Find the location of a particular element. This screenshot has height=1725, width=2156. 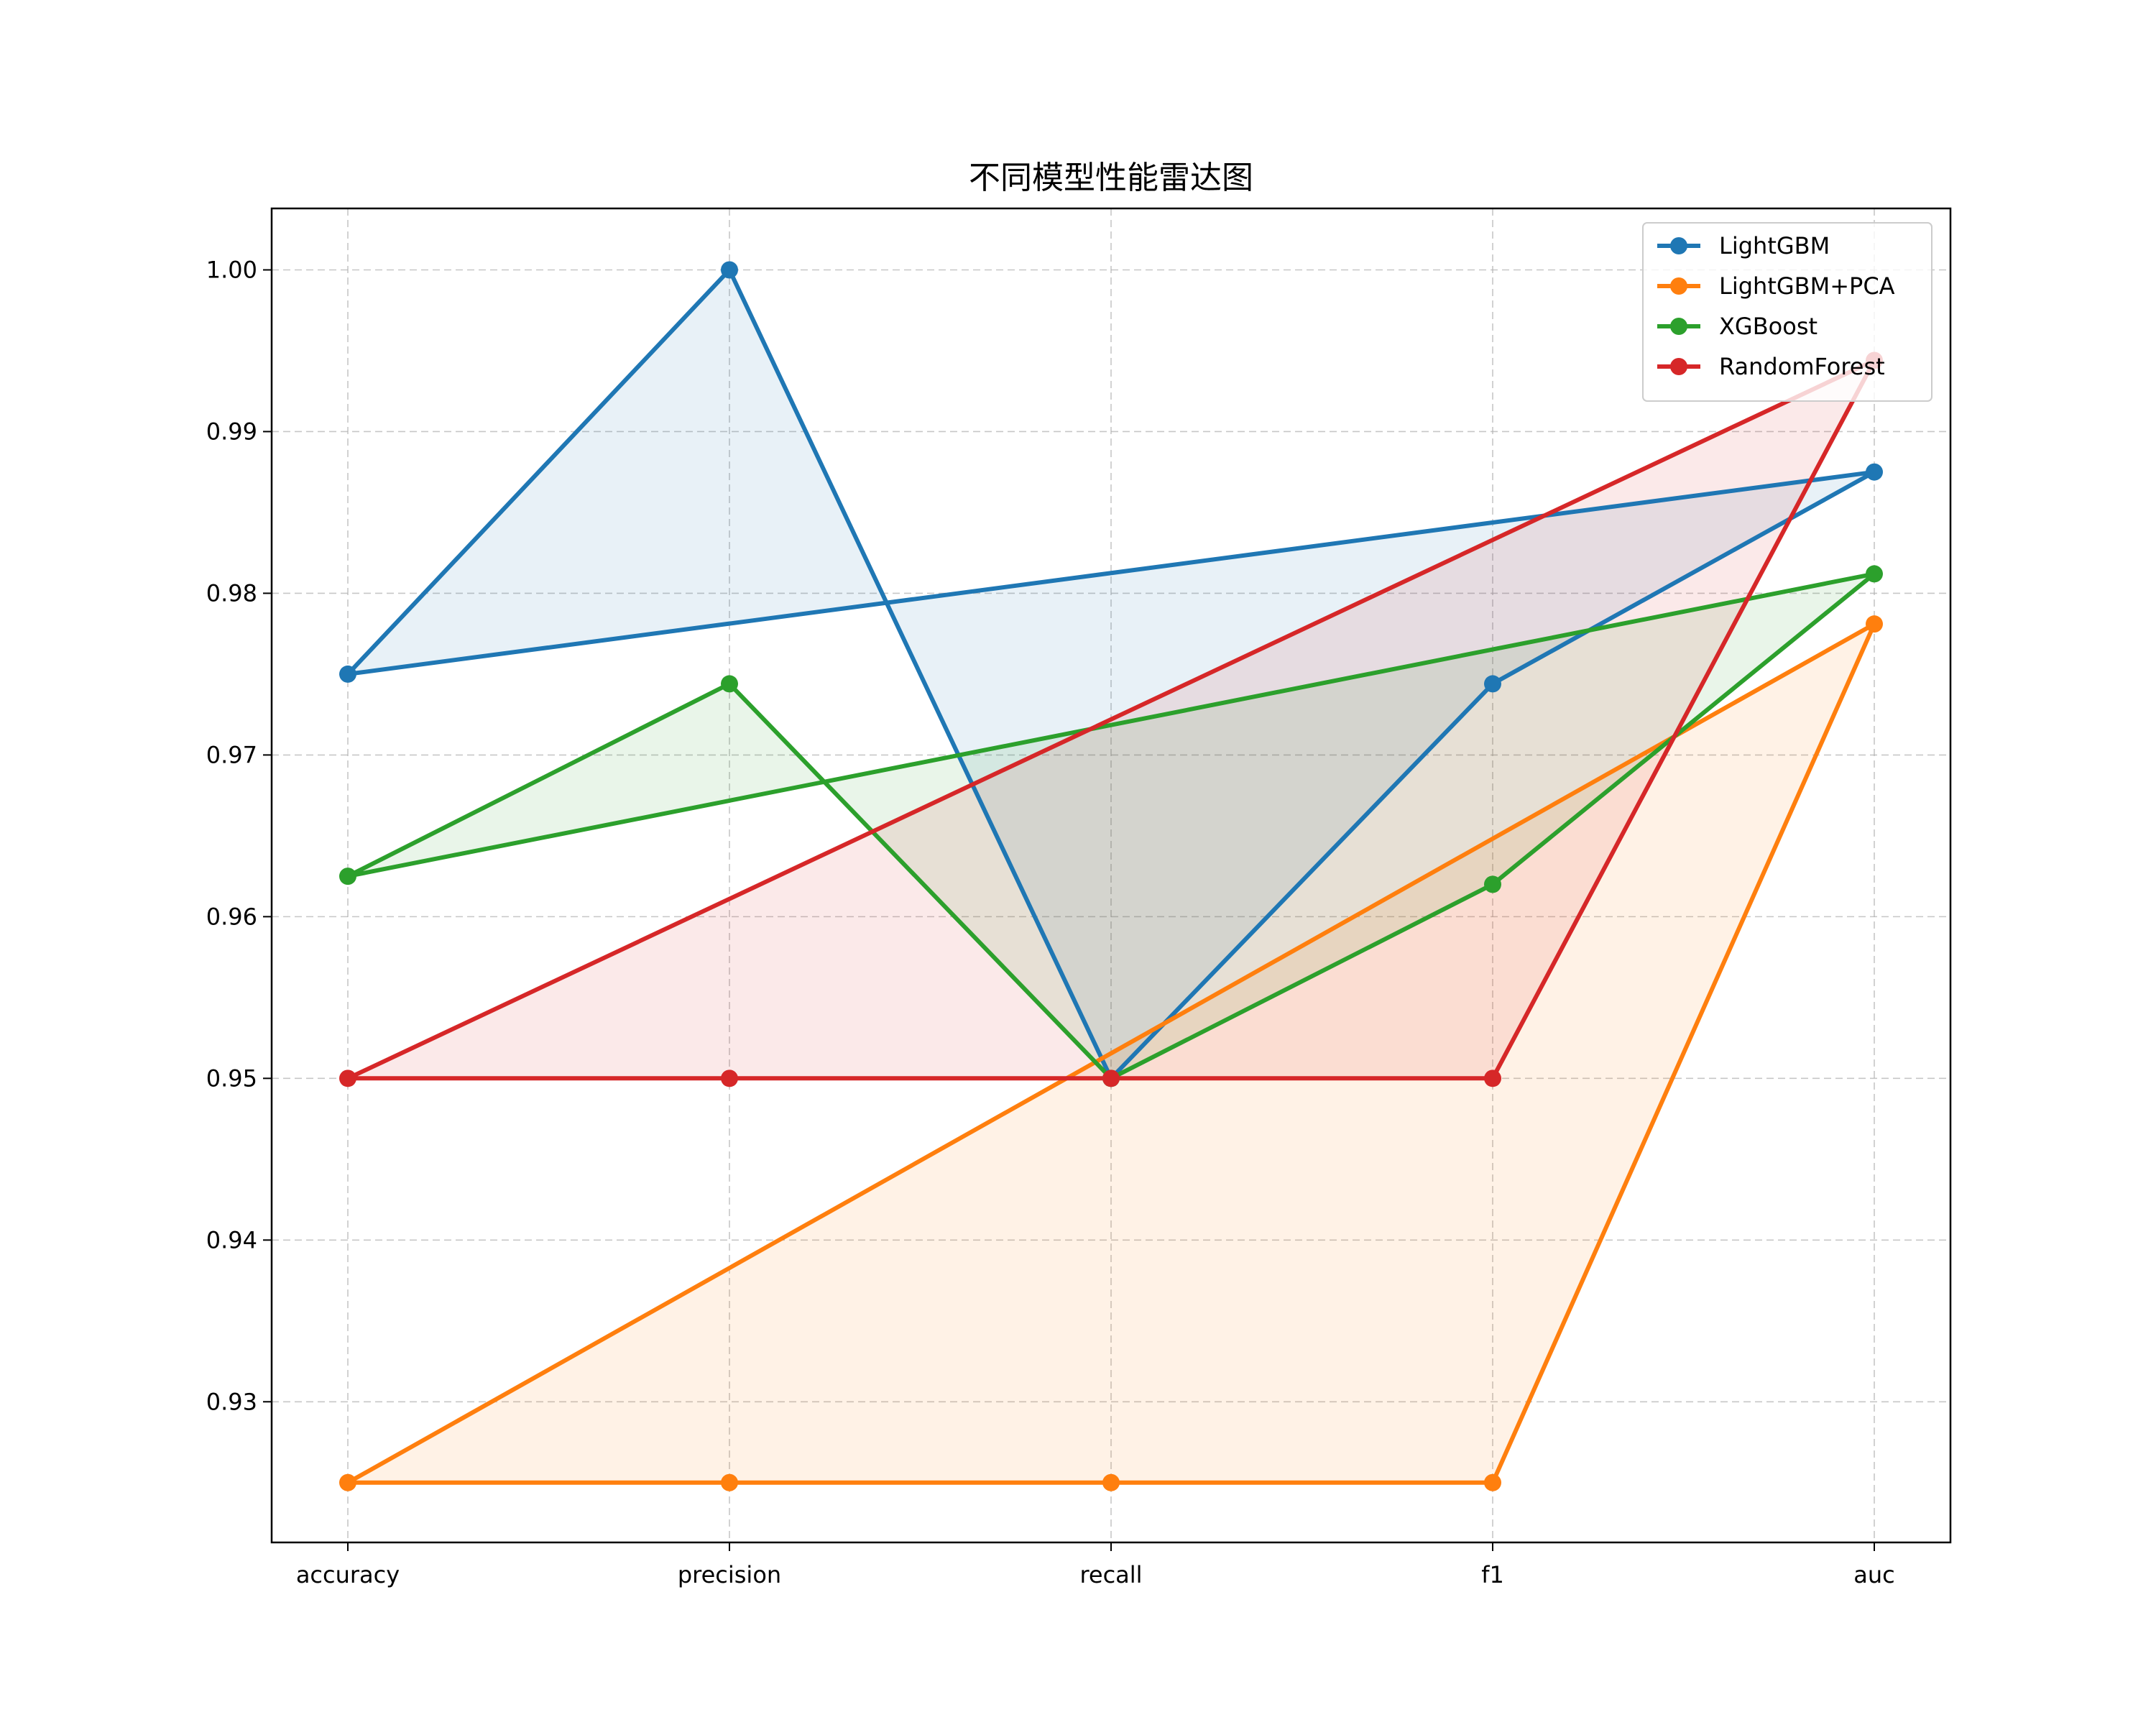

y-tick-label: 0.99 is located at coordinates (232, 431).